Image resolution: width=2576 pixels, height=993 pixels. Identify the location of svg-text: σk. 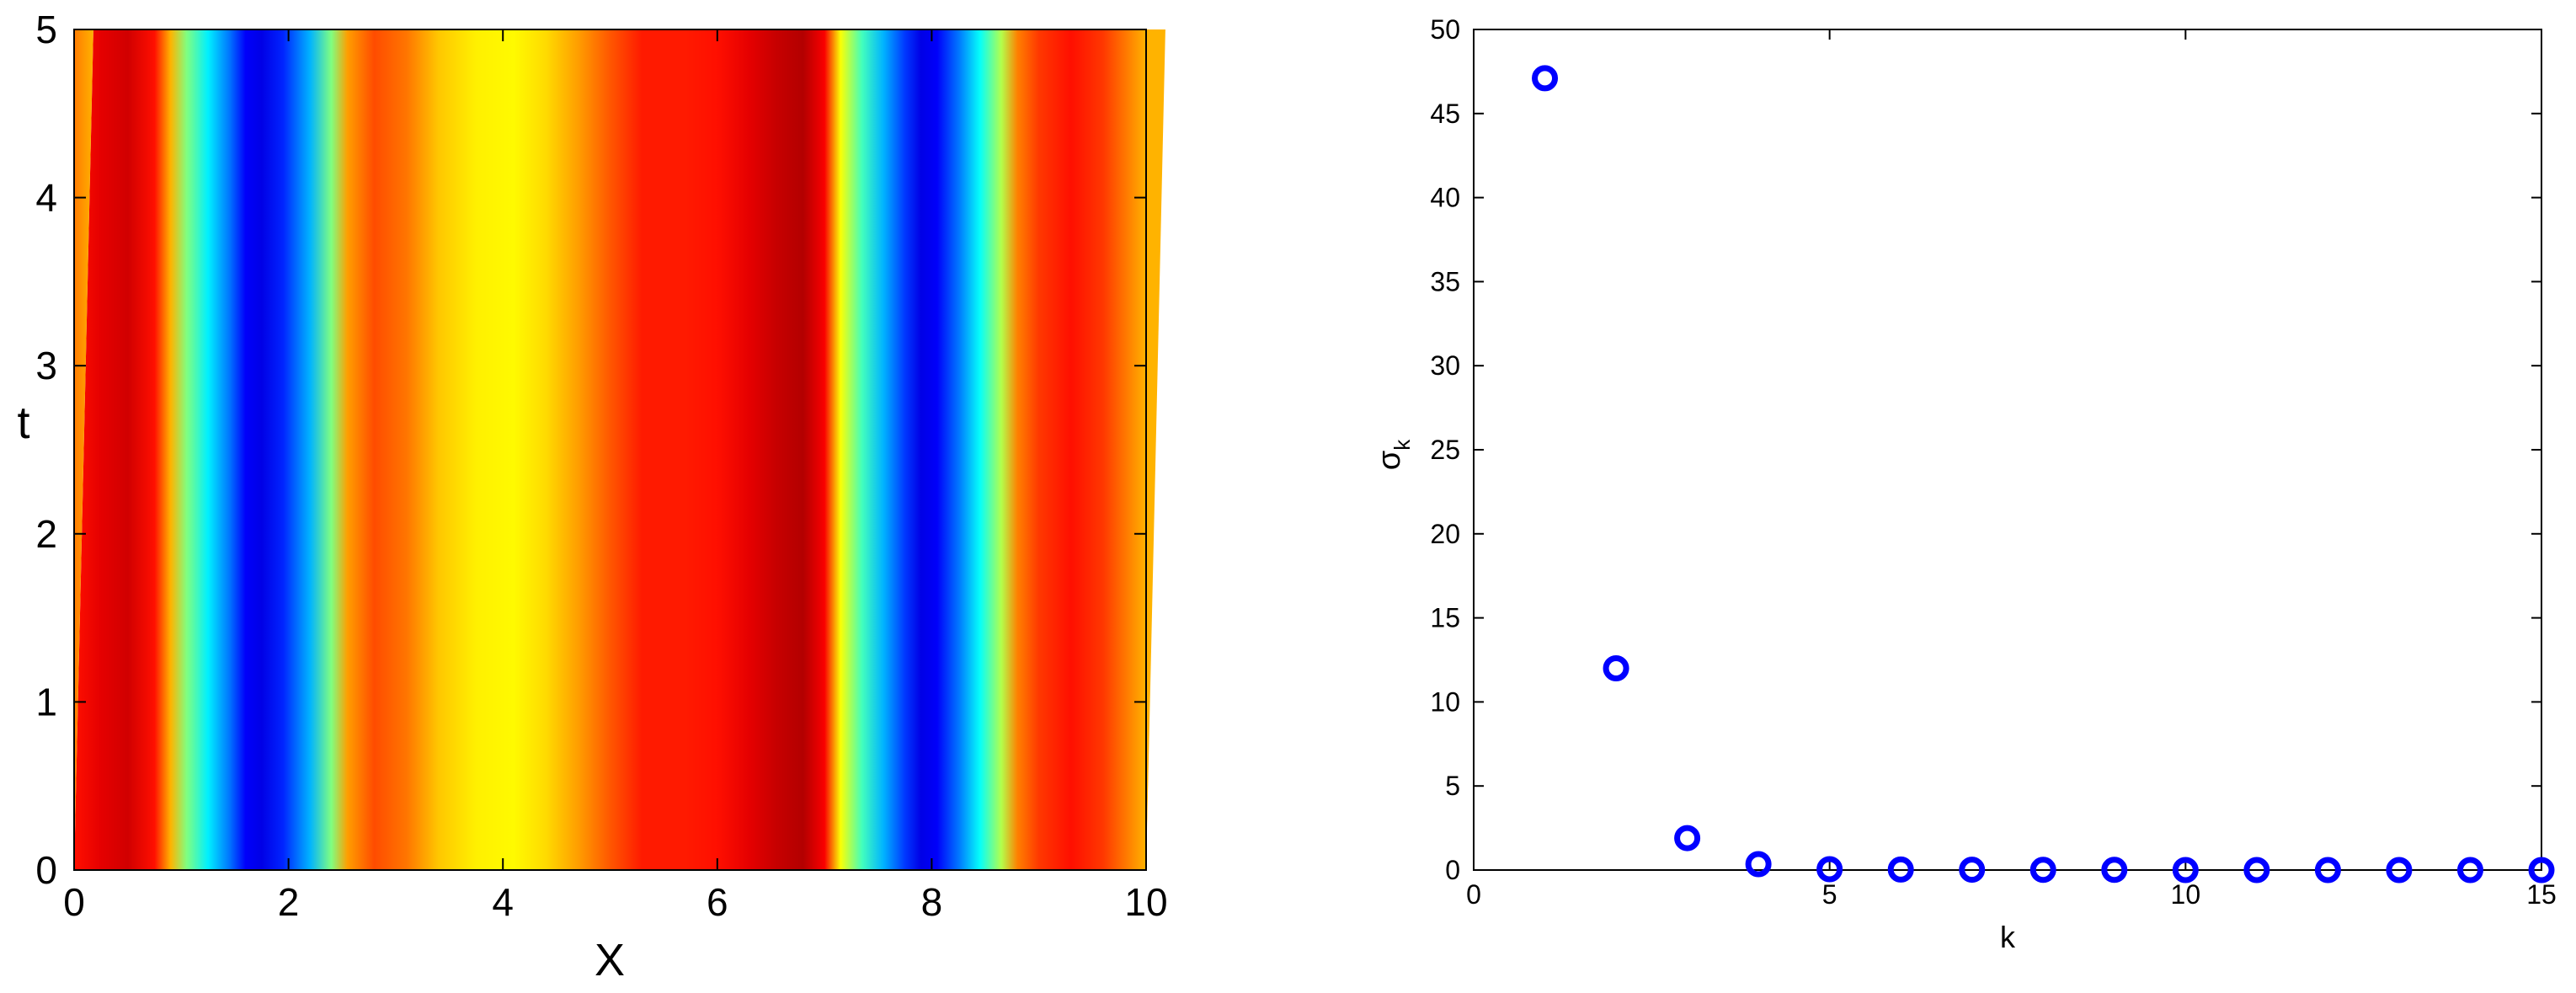
(1393, 454).